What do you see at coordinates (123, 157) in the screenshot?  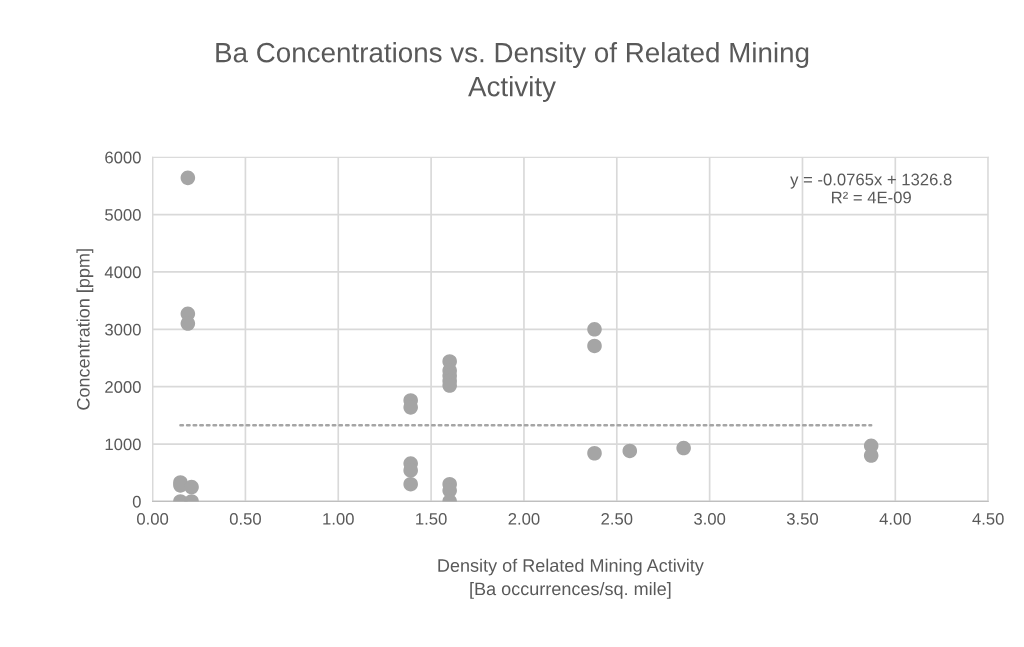 I see `y-tick-label: 6000` at bounding box center [123, 157].